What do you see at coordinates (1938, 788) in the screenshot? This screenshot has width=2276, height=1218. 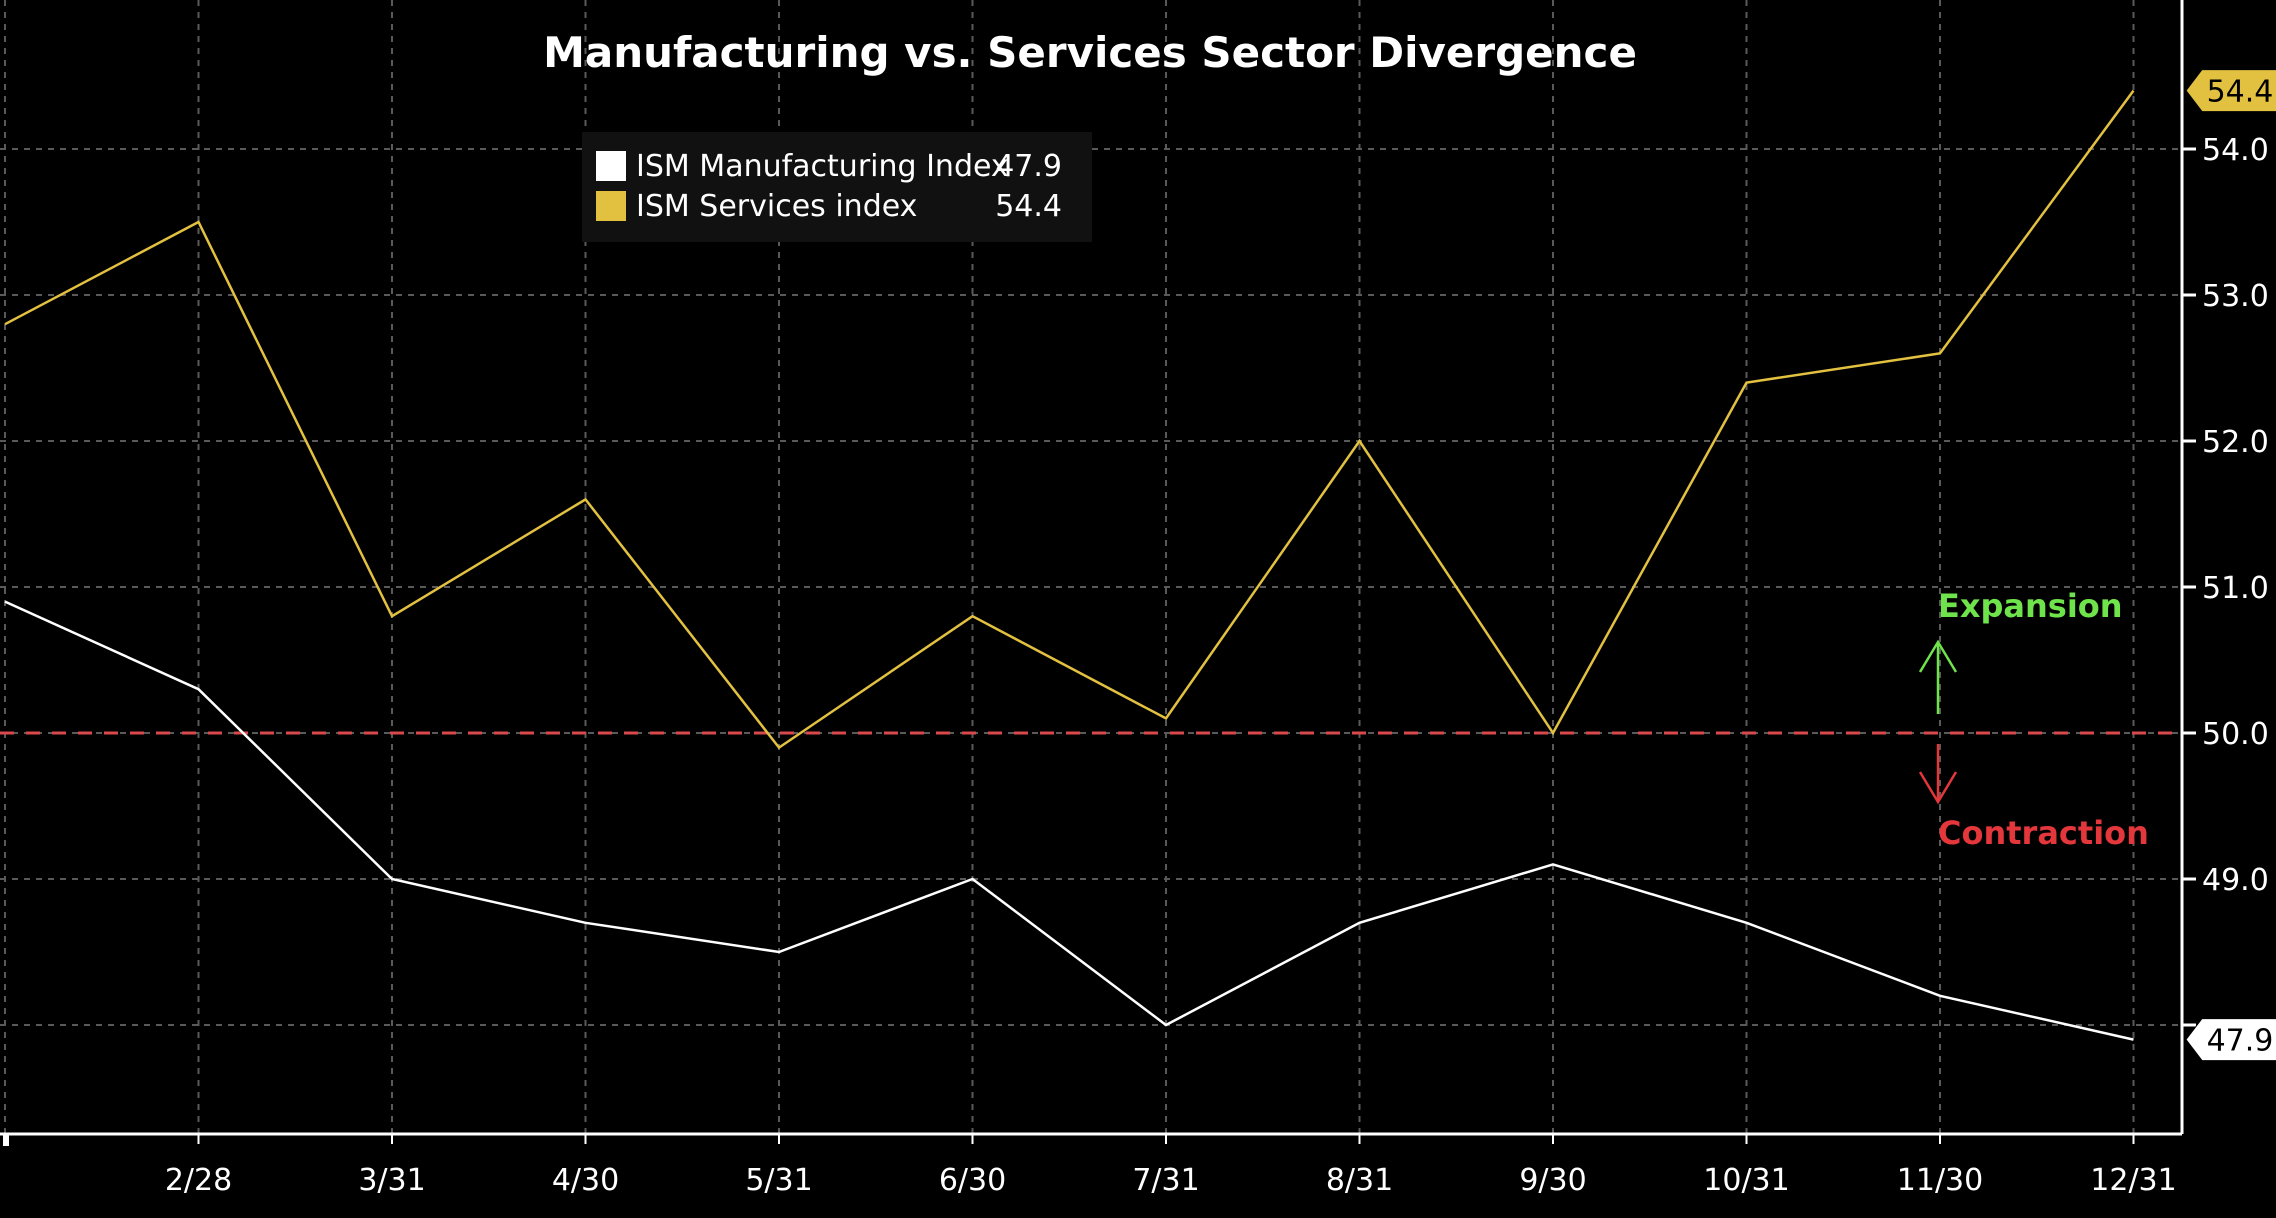 I see `contraction-arrowhead` at bounding box center [1938, 788].